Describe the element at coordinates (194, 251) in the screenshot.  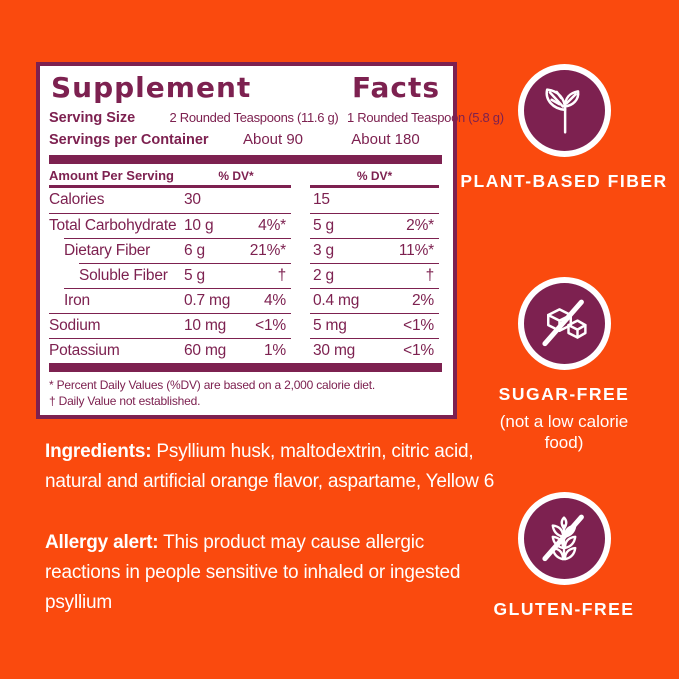
I see `serving1-amount: 6 g` at that location.